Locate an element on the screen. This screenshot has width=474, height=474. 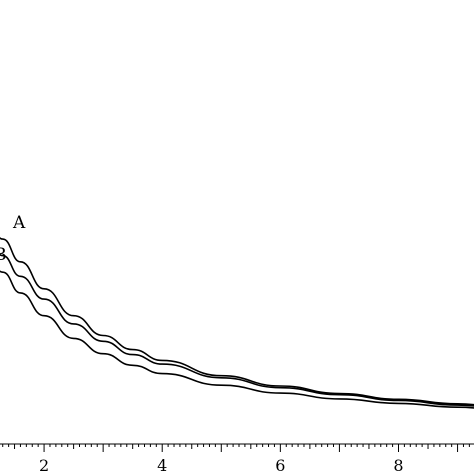
x-tick-label: 8 is located at coordinates (398, 465).